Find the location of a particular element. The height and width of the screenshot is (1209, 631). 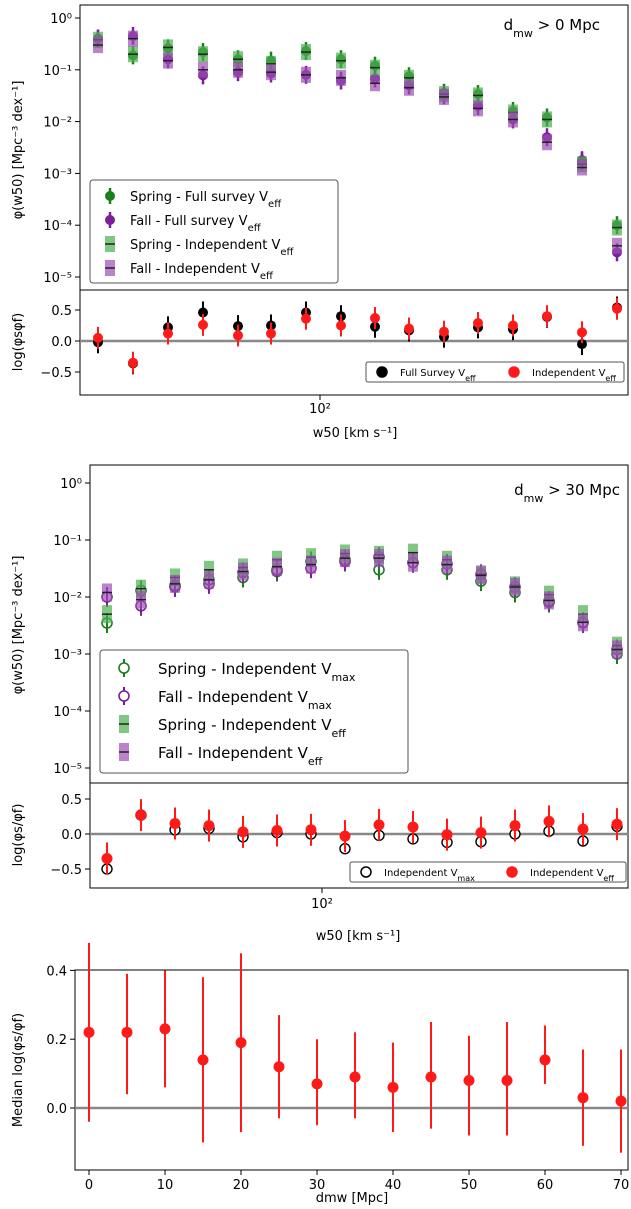

legend-label: Spring - Full survey Veff is located at coordinates (206, 200).